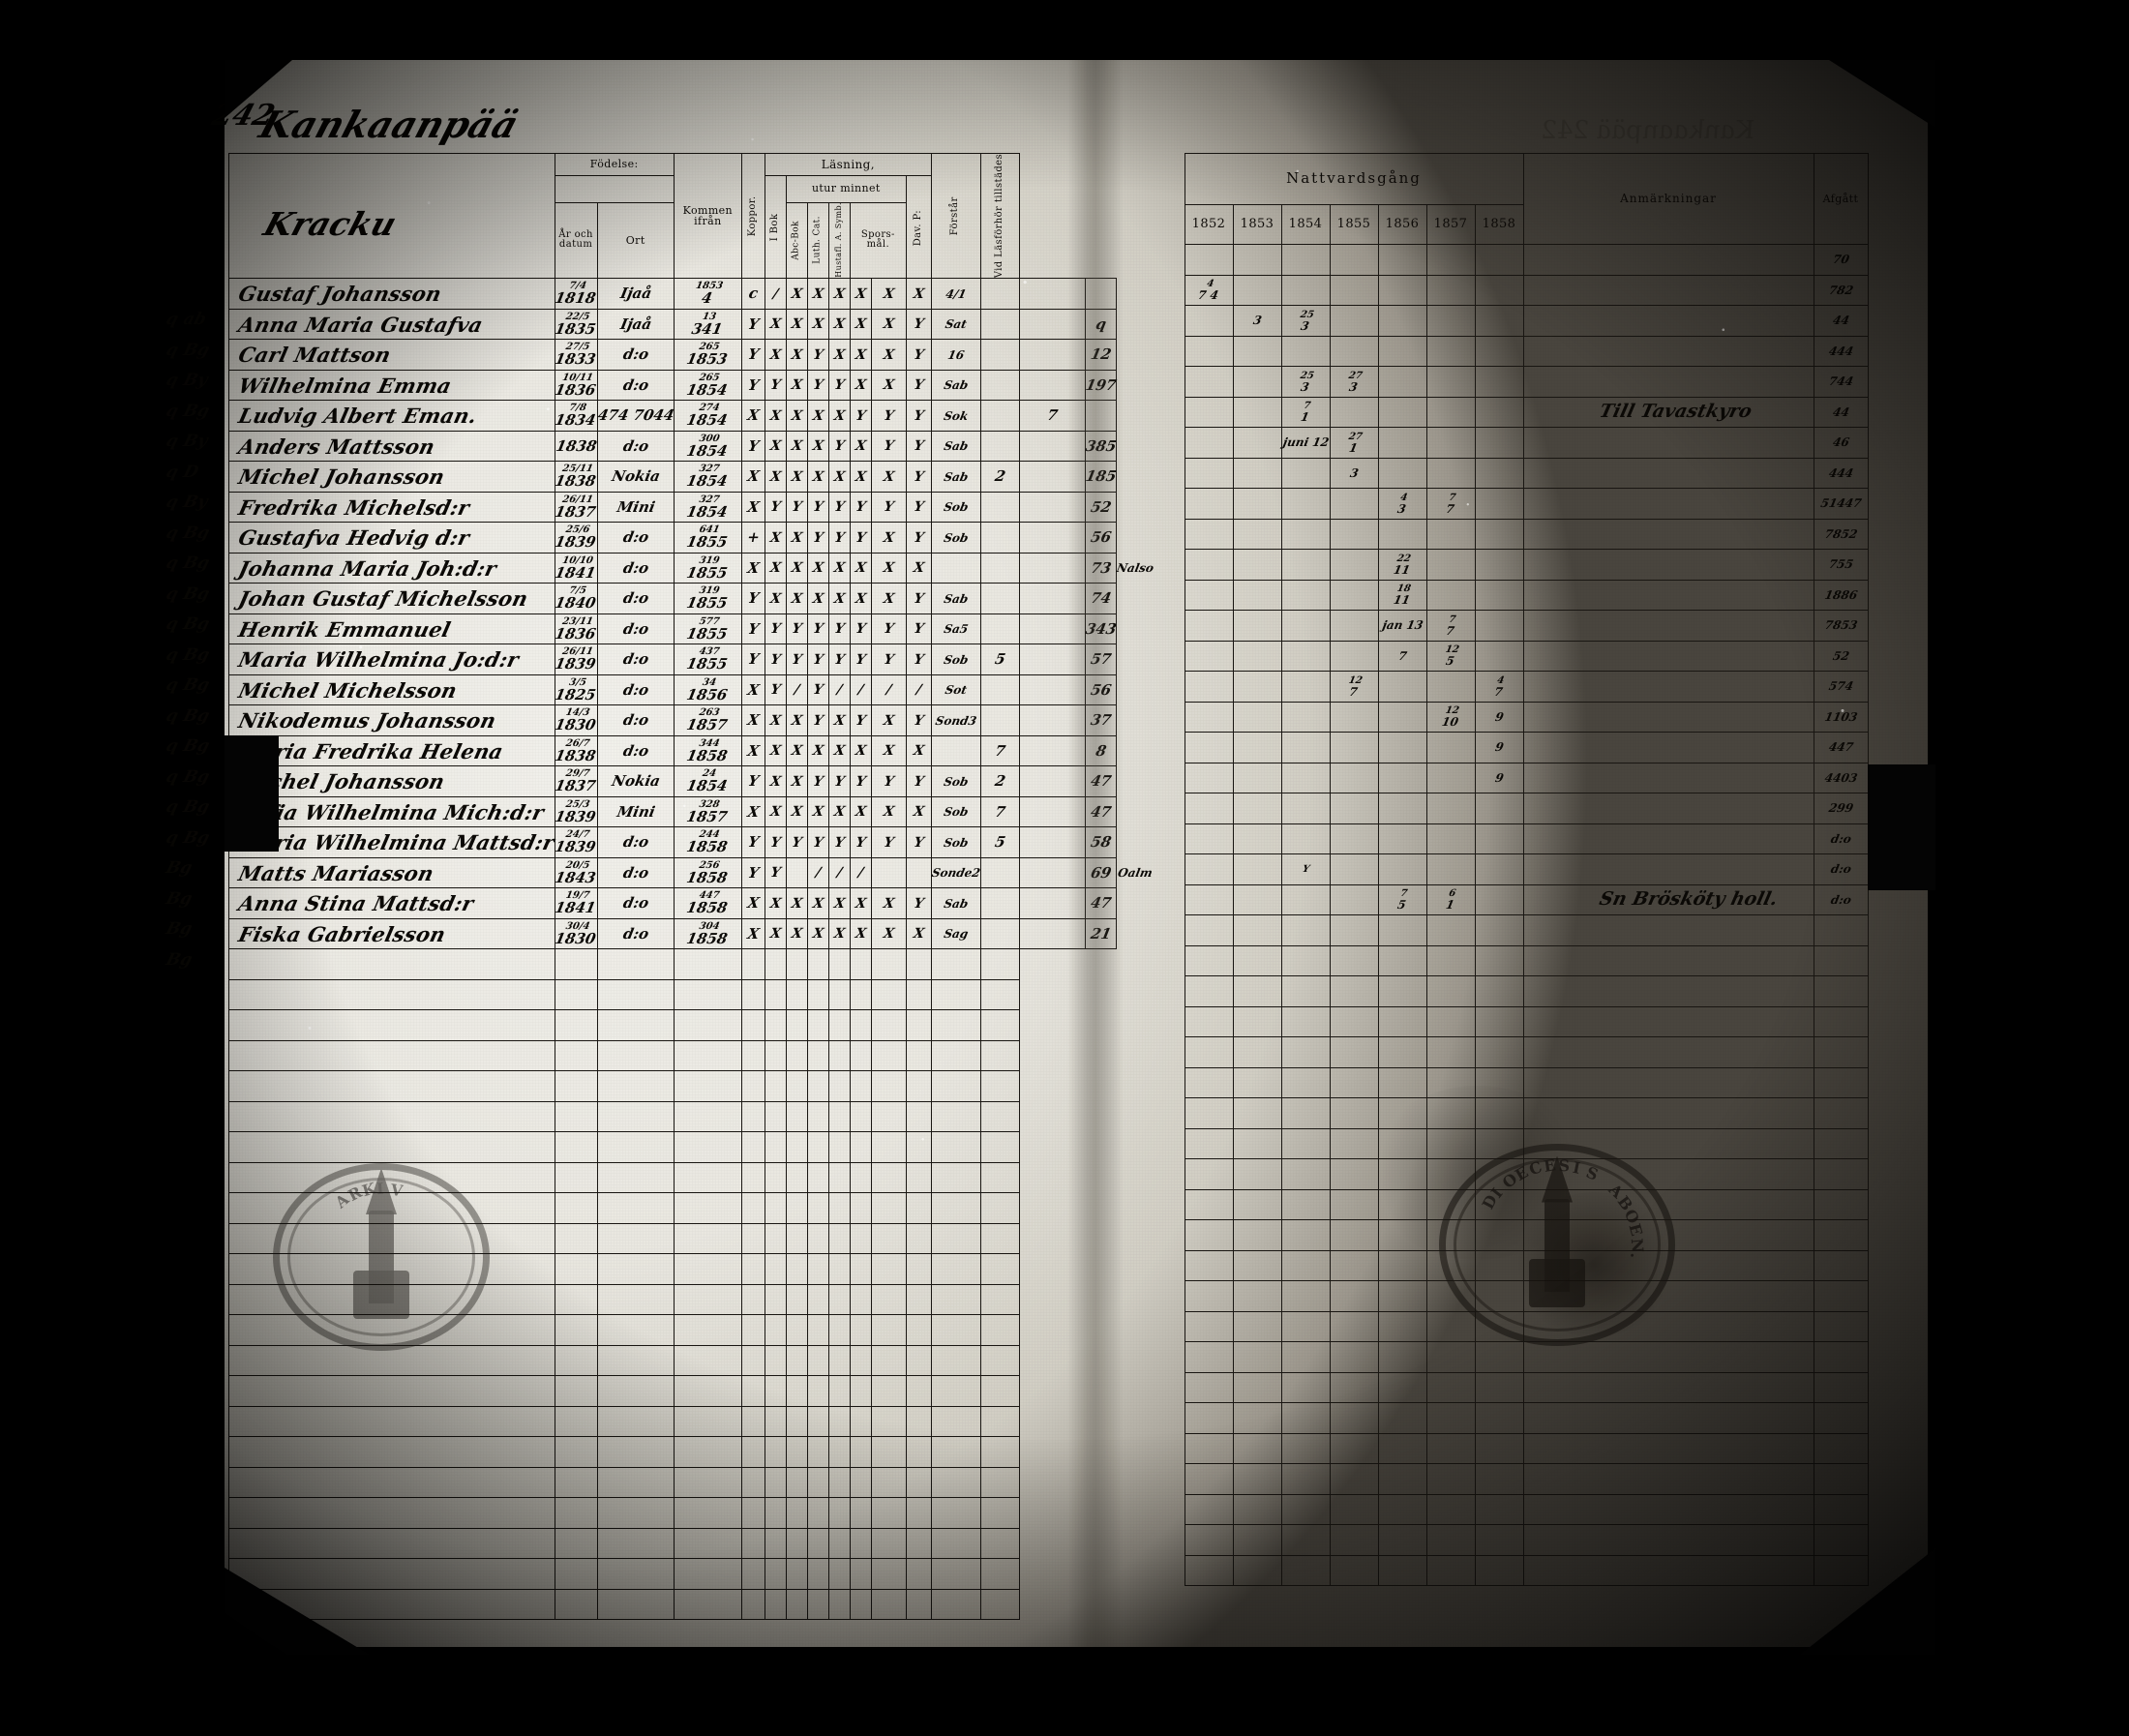 The height and width of the screenshot is (1736, 2129). What do you see at coordinates (1000, 216) in the screenshot?
I see `header-vid-lasforhor: Vid Läsförhör tillstädes` at bounding box center [1000, 216].